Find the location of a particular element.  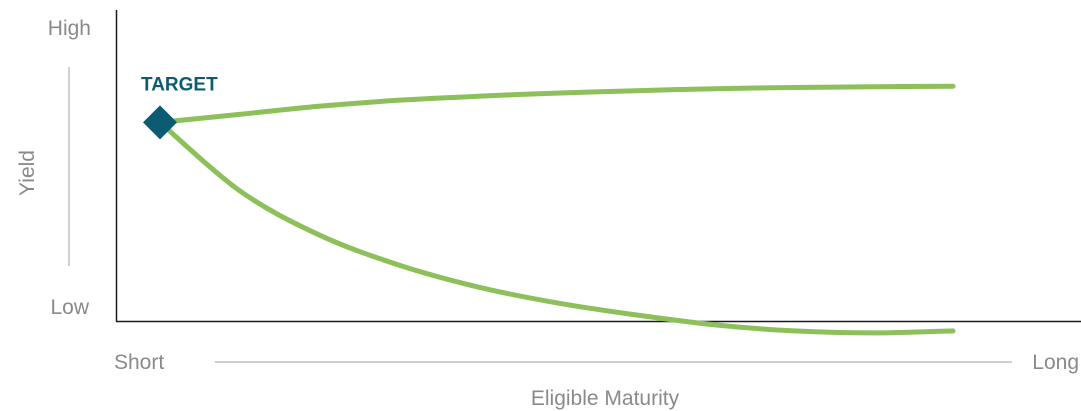

target-diamond-marker is located at coordinates (160, 122).